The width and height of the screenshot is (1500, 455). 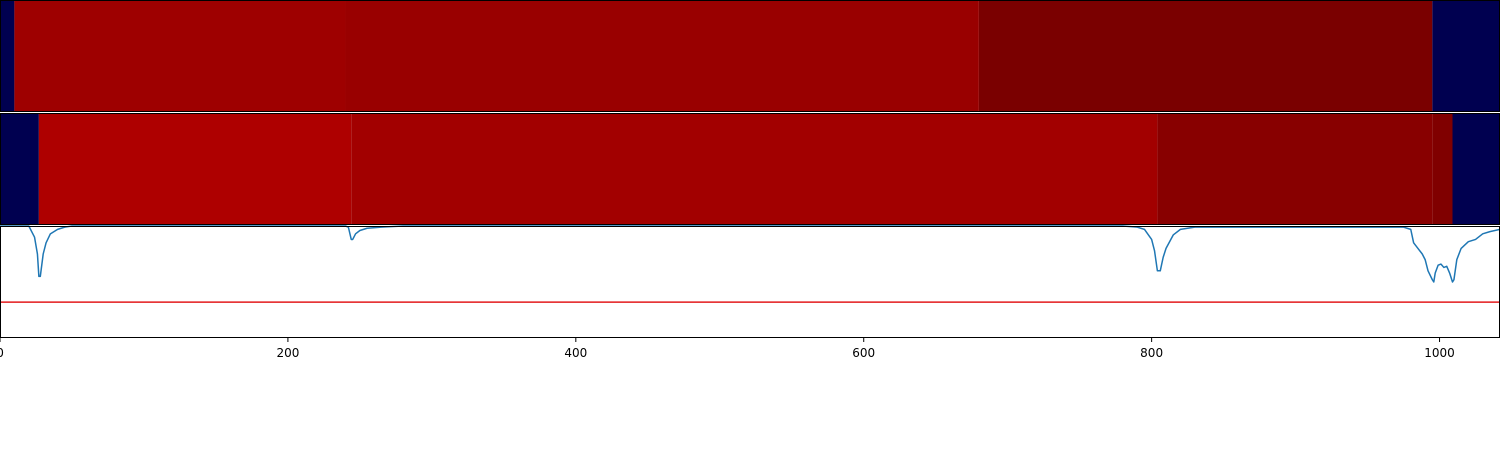 What do you see at coordinates (287, 353) in the screenshot?
I see `x-tick-label: 200` at bounding box center [287, 353].